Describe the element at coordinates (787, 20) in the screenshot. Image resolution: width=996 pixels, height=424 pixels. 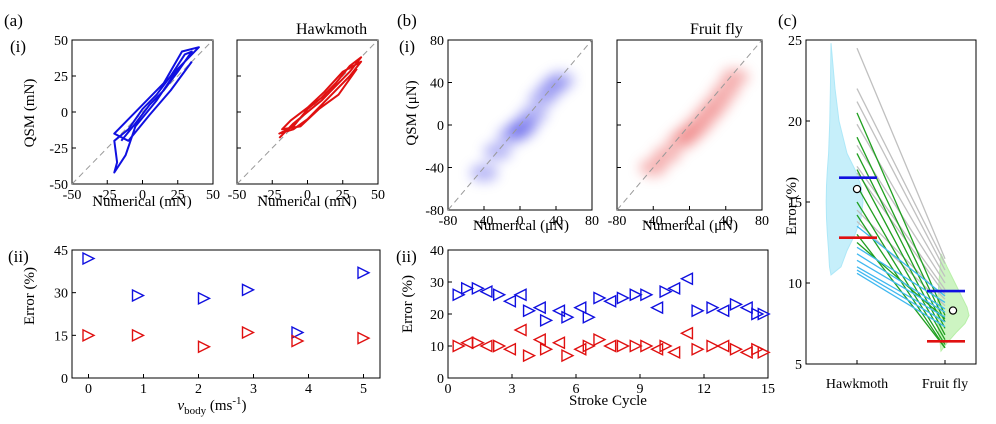
I see `panel-c-label: (c)` at that location.